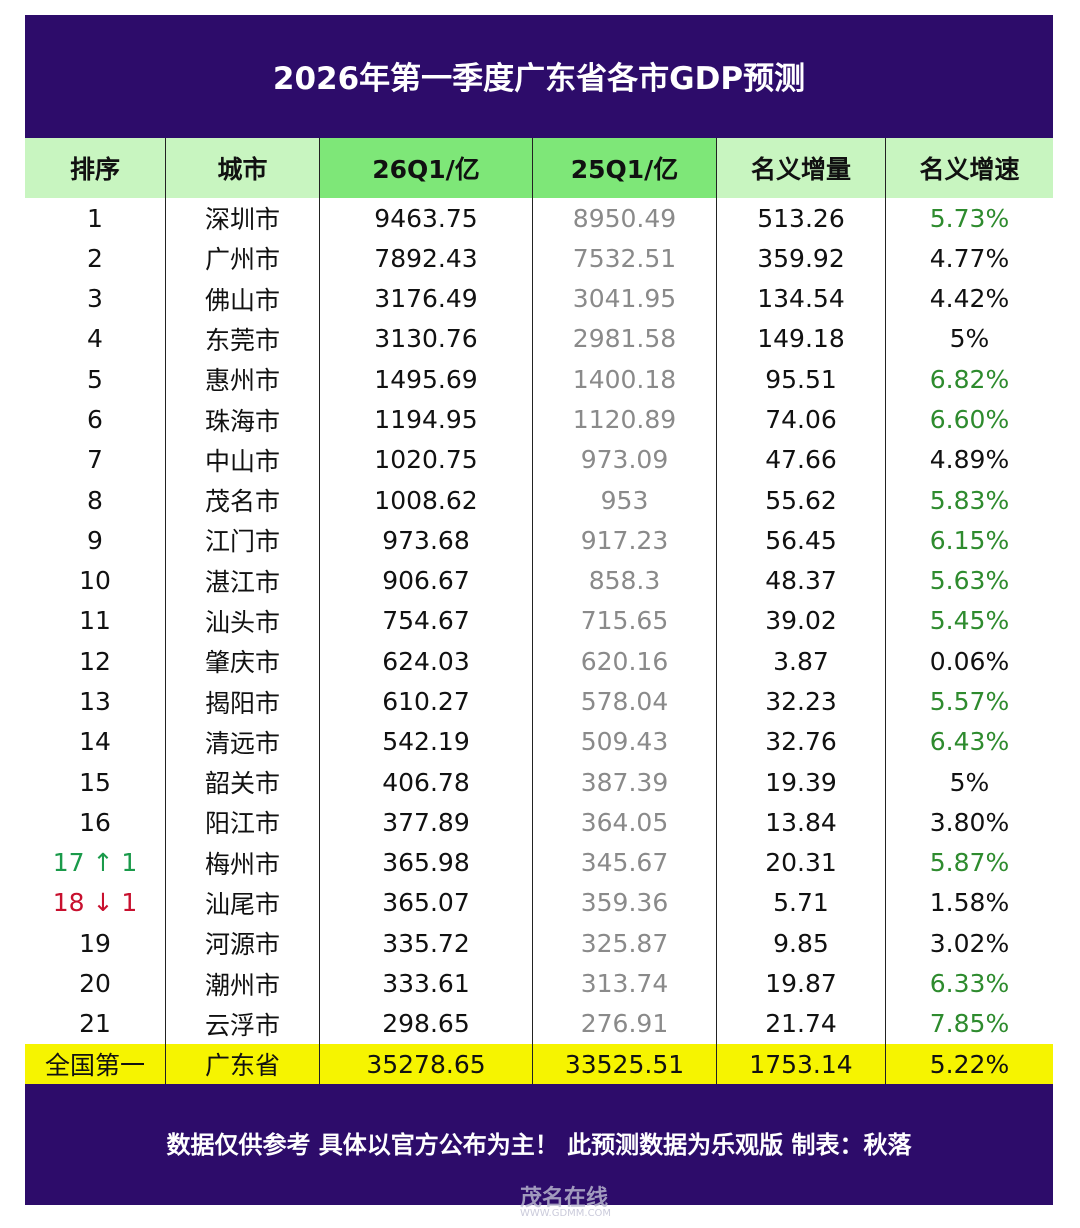  I want to click on nominal-increase-cell: 3.87, so click(800, 661).